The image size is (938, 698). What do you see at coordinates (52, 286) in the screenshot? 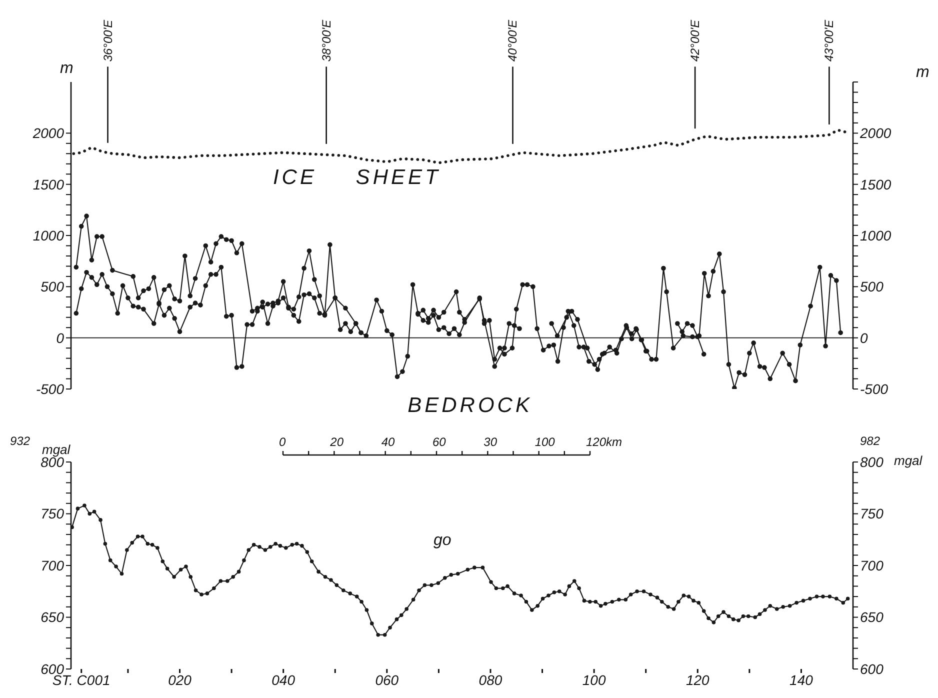
I see `y-tick-label: 500` at bounding box center [52, 286].